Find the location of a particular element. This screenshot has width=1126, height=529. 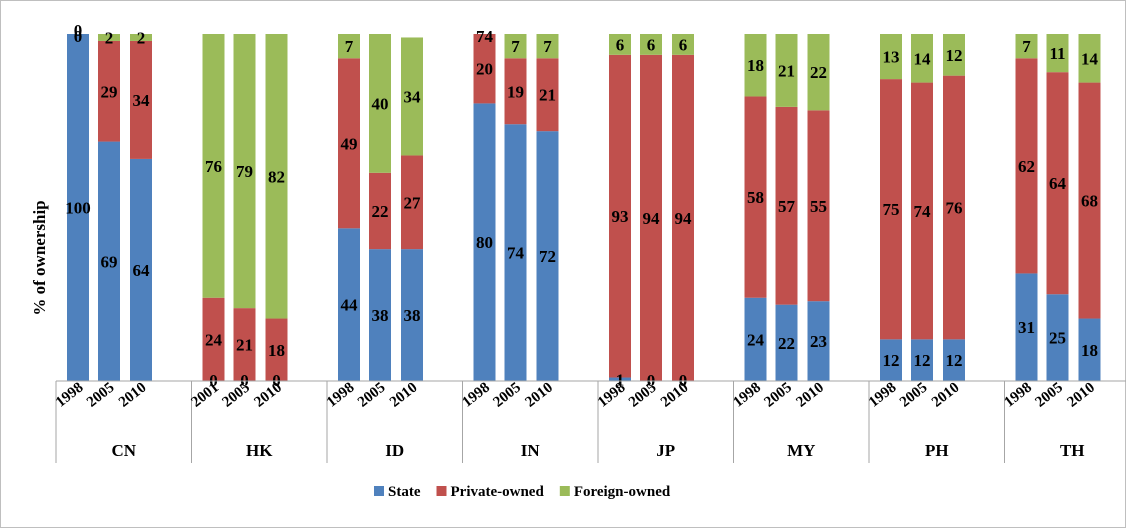

bar-segment-in-2005-s0 is located at coordinates (515, 252).